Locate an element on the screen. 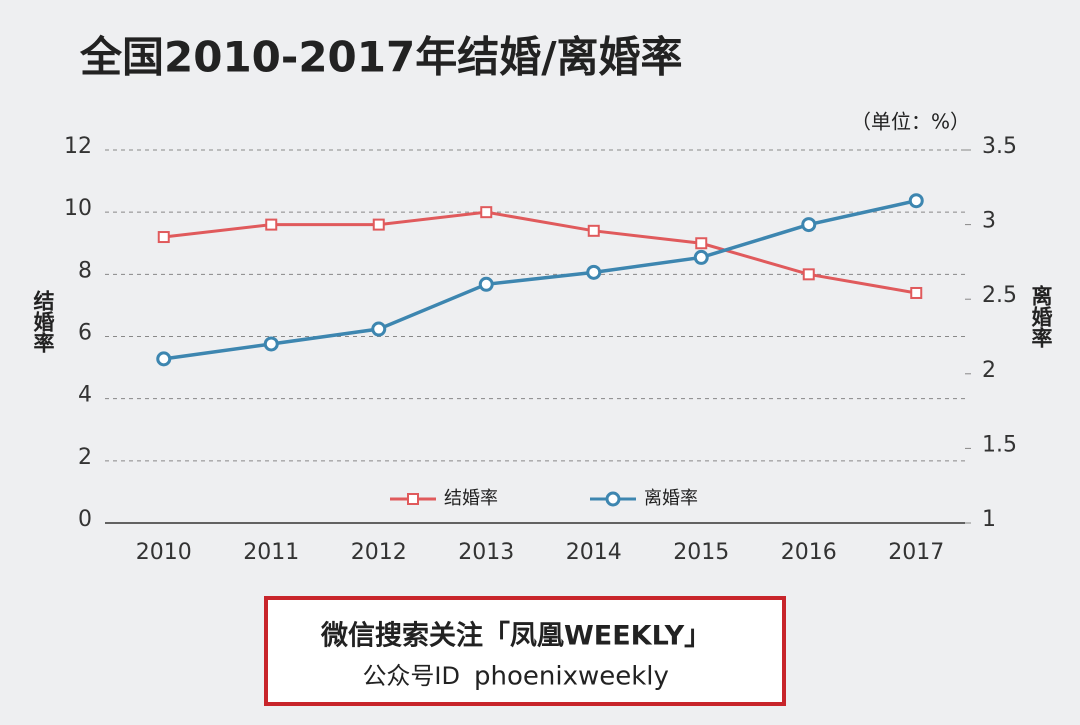 This screenshot has height=725, width=1080. legend-label: 离婚率 is located at coordinates (671, 498).